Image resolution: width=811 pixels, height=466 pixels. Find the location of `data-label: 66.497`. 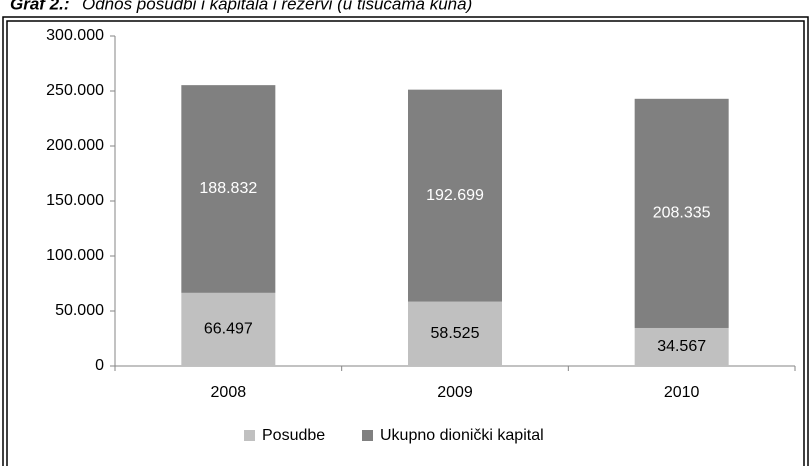

data-label: 66.497 is located at coordinates (228, 329).